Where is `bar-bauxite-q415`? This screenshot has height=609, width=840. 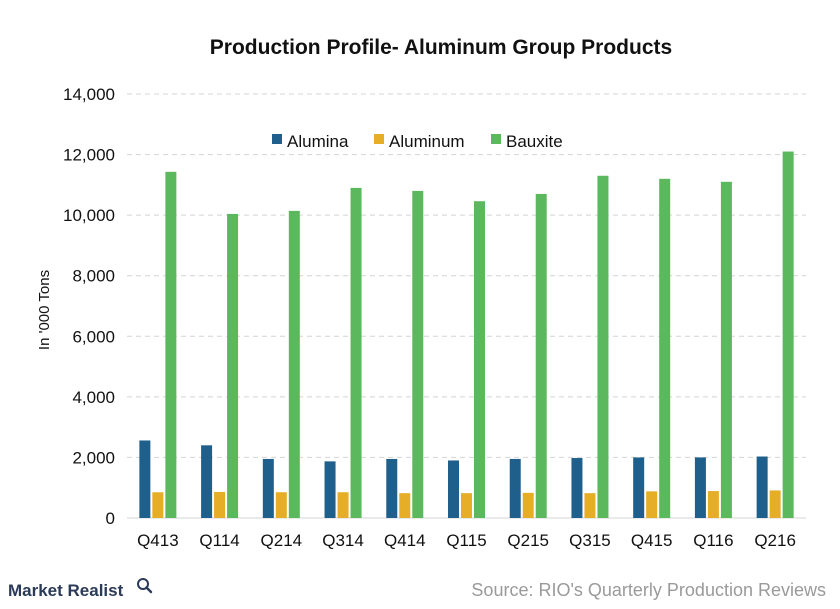 bar-bauxite-q415 is located at coordinates (665, 348).